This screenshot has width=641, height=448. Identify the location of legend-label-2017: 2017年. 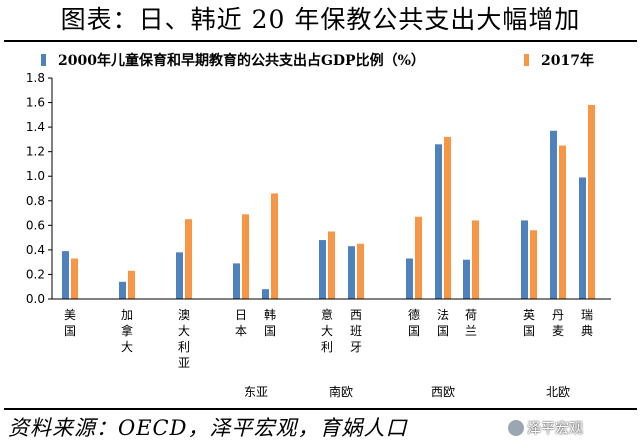
(567, 60).